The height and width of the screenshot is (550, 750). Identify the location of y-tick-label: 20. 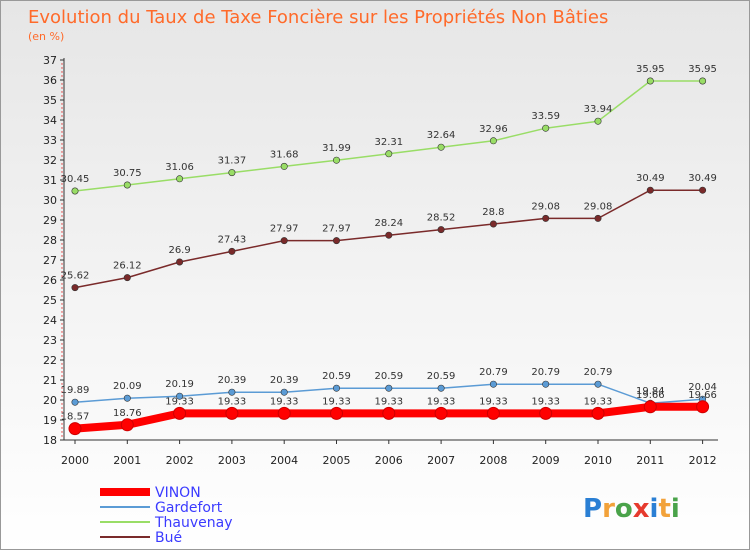
(50, 400).